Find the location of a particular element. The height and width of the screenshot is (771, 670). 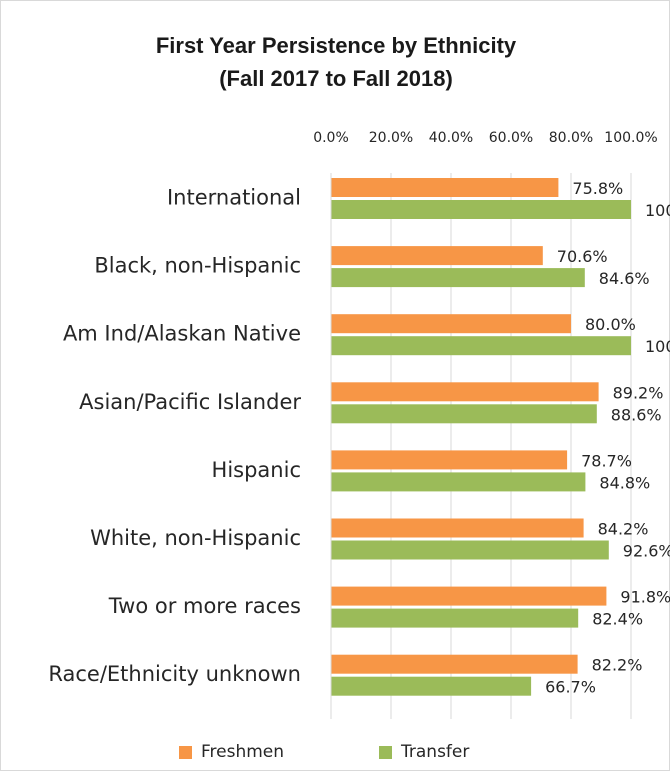

category-label: International is located at coordinates (234, 198).